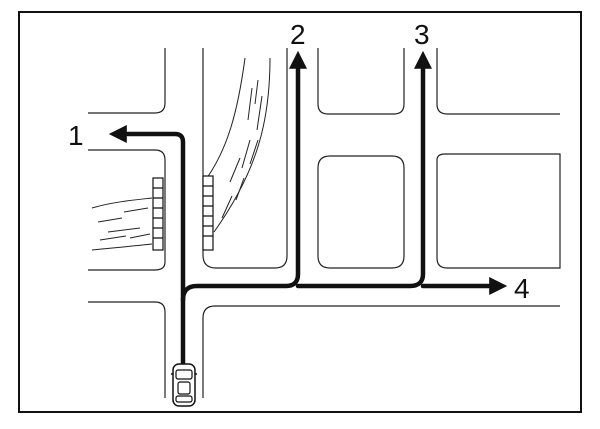 This screenshot has height=429, width=600. What do you see at coordinates (127, 81) in the screenshot?
I see `block-top-left` at bounding box center [127, 81].